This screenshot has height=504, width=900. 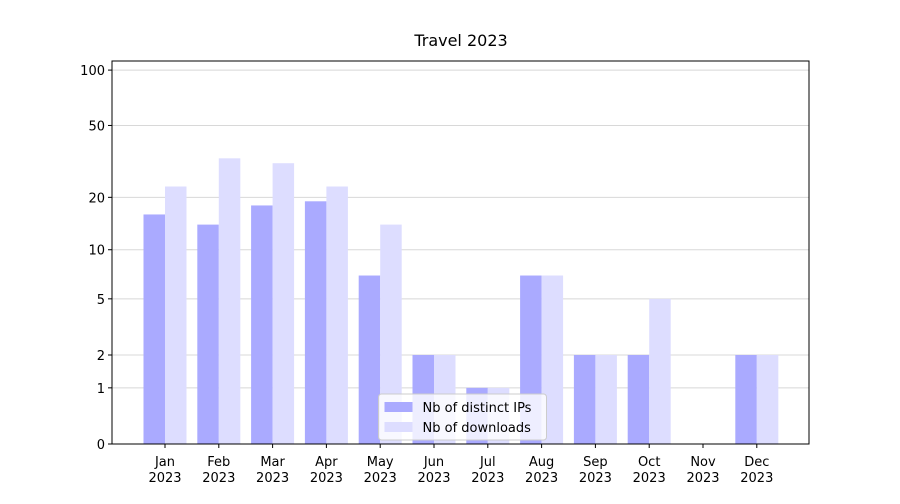 I want to click on x-tick-label: Aug 2023, so click(x=541, y=470).